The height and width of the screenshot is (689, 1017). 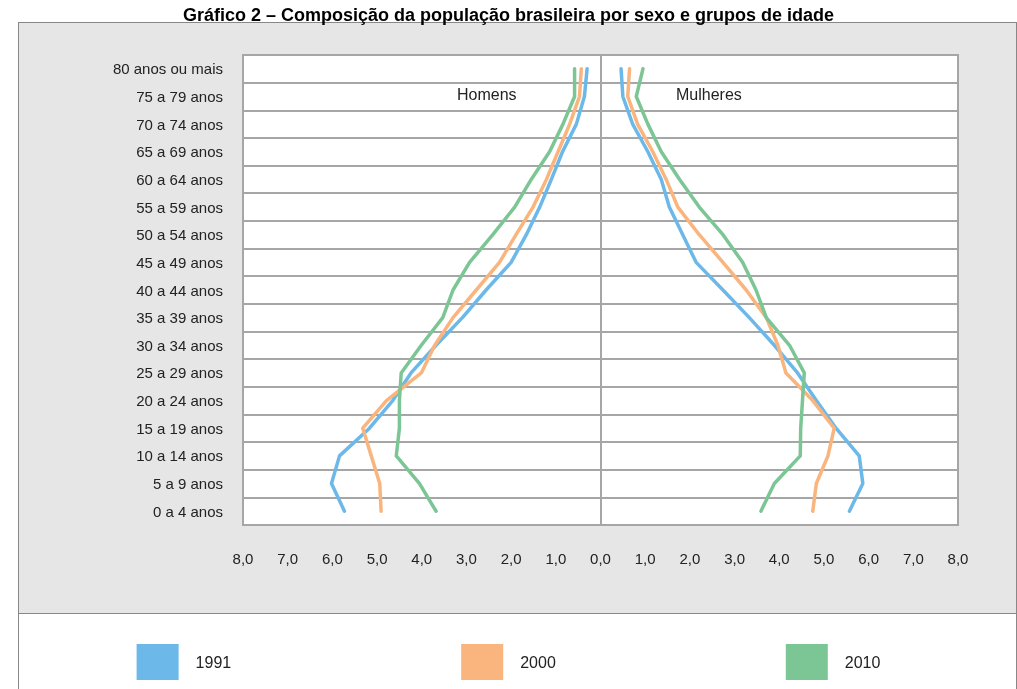 What do you see at coordinates (179, 179) in the screenshot?
I see `y-tick-label: 60 a 64 anos` at bounding box center [179, 179].